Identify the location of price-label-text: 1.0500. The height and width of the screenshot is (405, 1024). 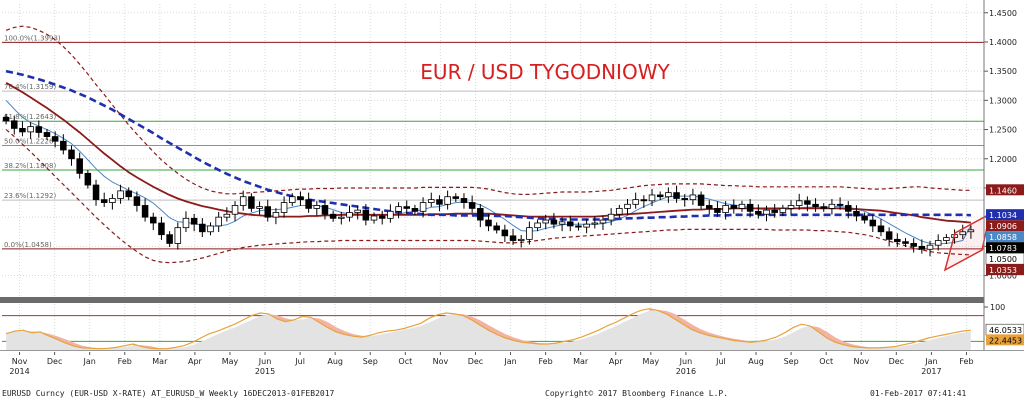
(1003, 259).